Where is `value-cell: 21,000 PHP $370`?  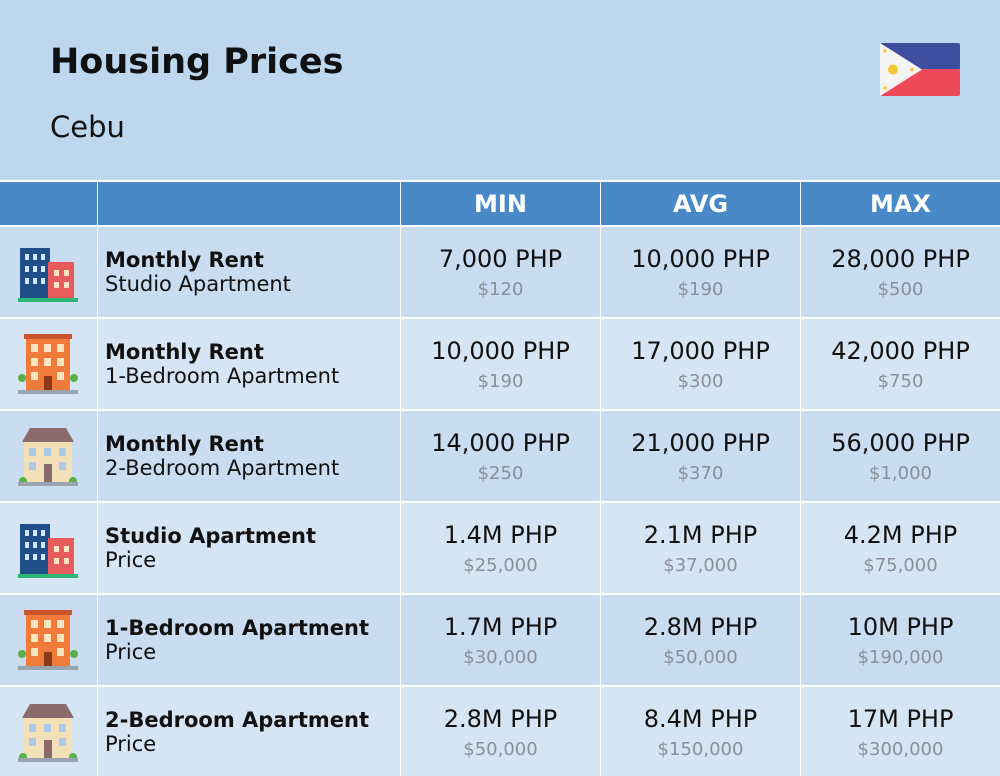 value-cell: 21,000 PHP $370 is located at coordinates (700, 456).